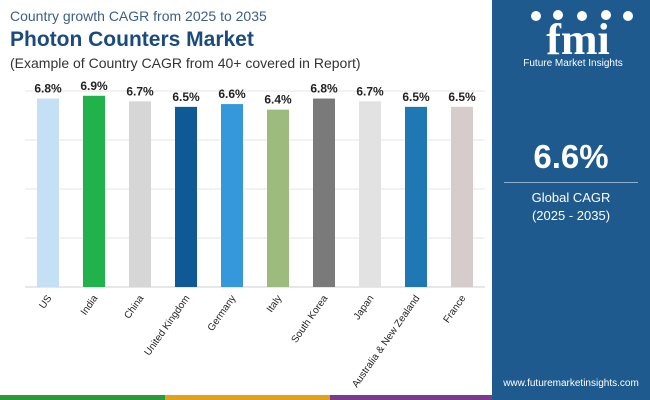 The width and height of the screenshot is (650, 400). I want to click on website-url: www.futuremarketinsights.com, so click(571, 383).